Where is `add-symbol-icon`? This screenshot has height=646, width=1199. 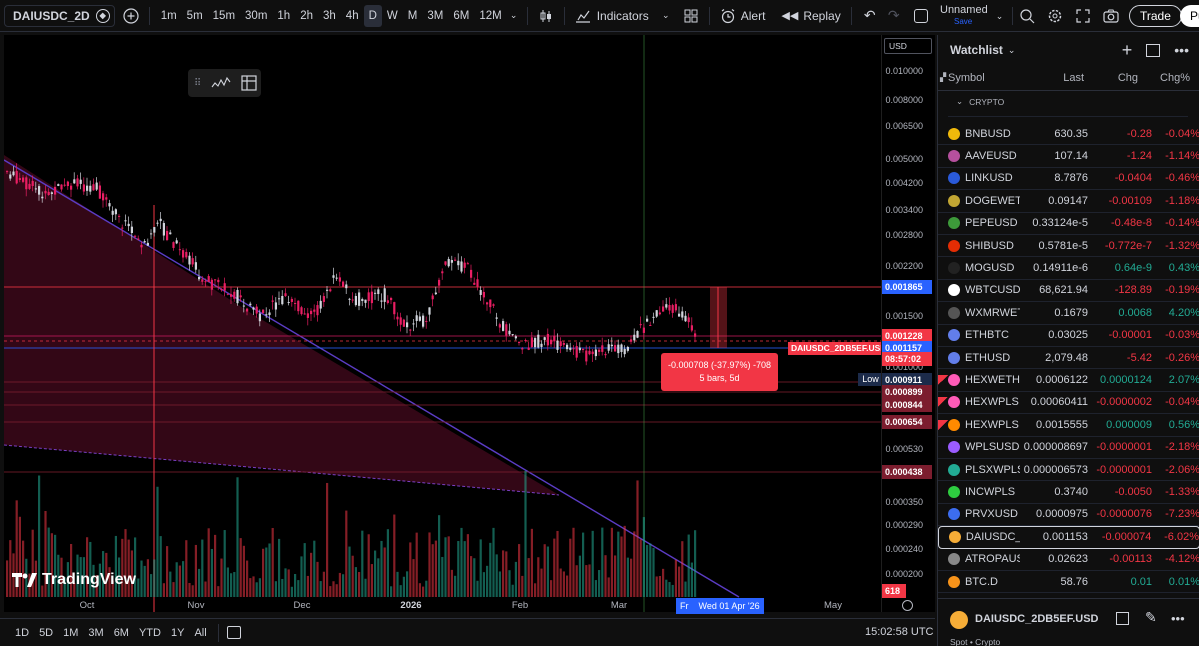 add-symbol-icon is located at coordinates (131, 16).